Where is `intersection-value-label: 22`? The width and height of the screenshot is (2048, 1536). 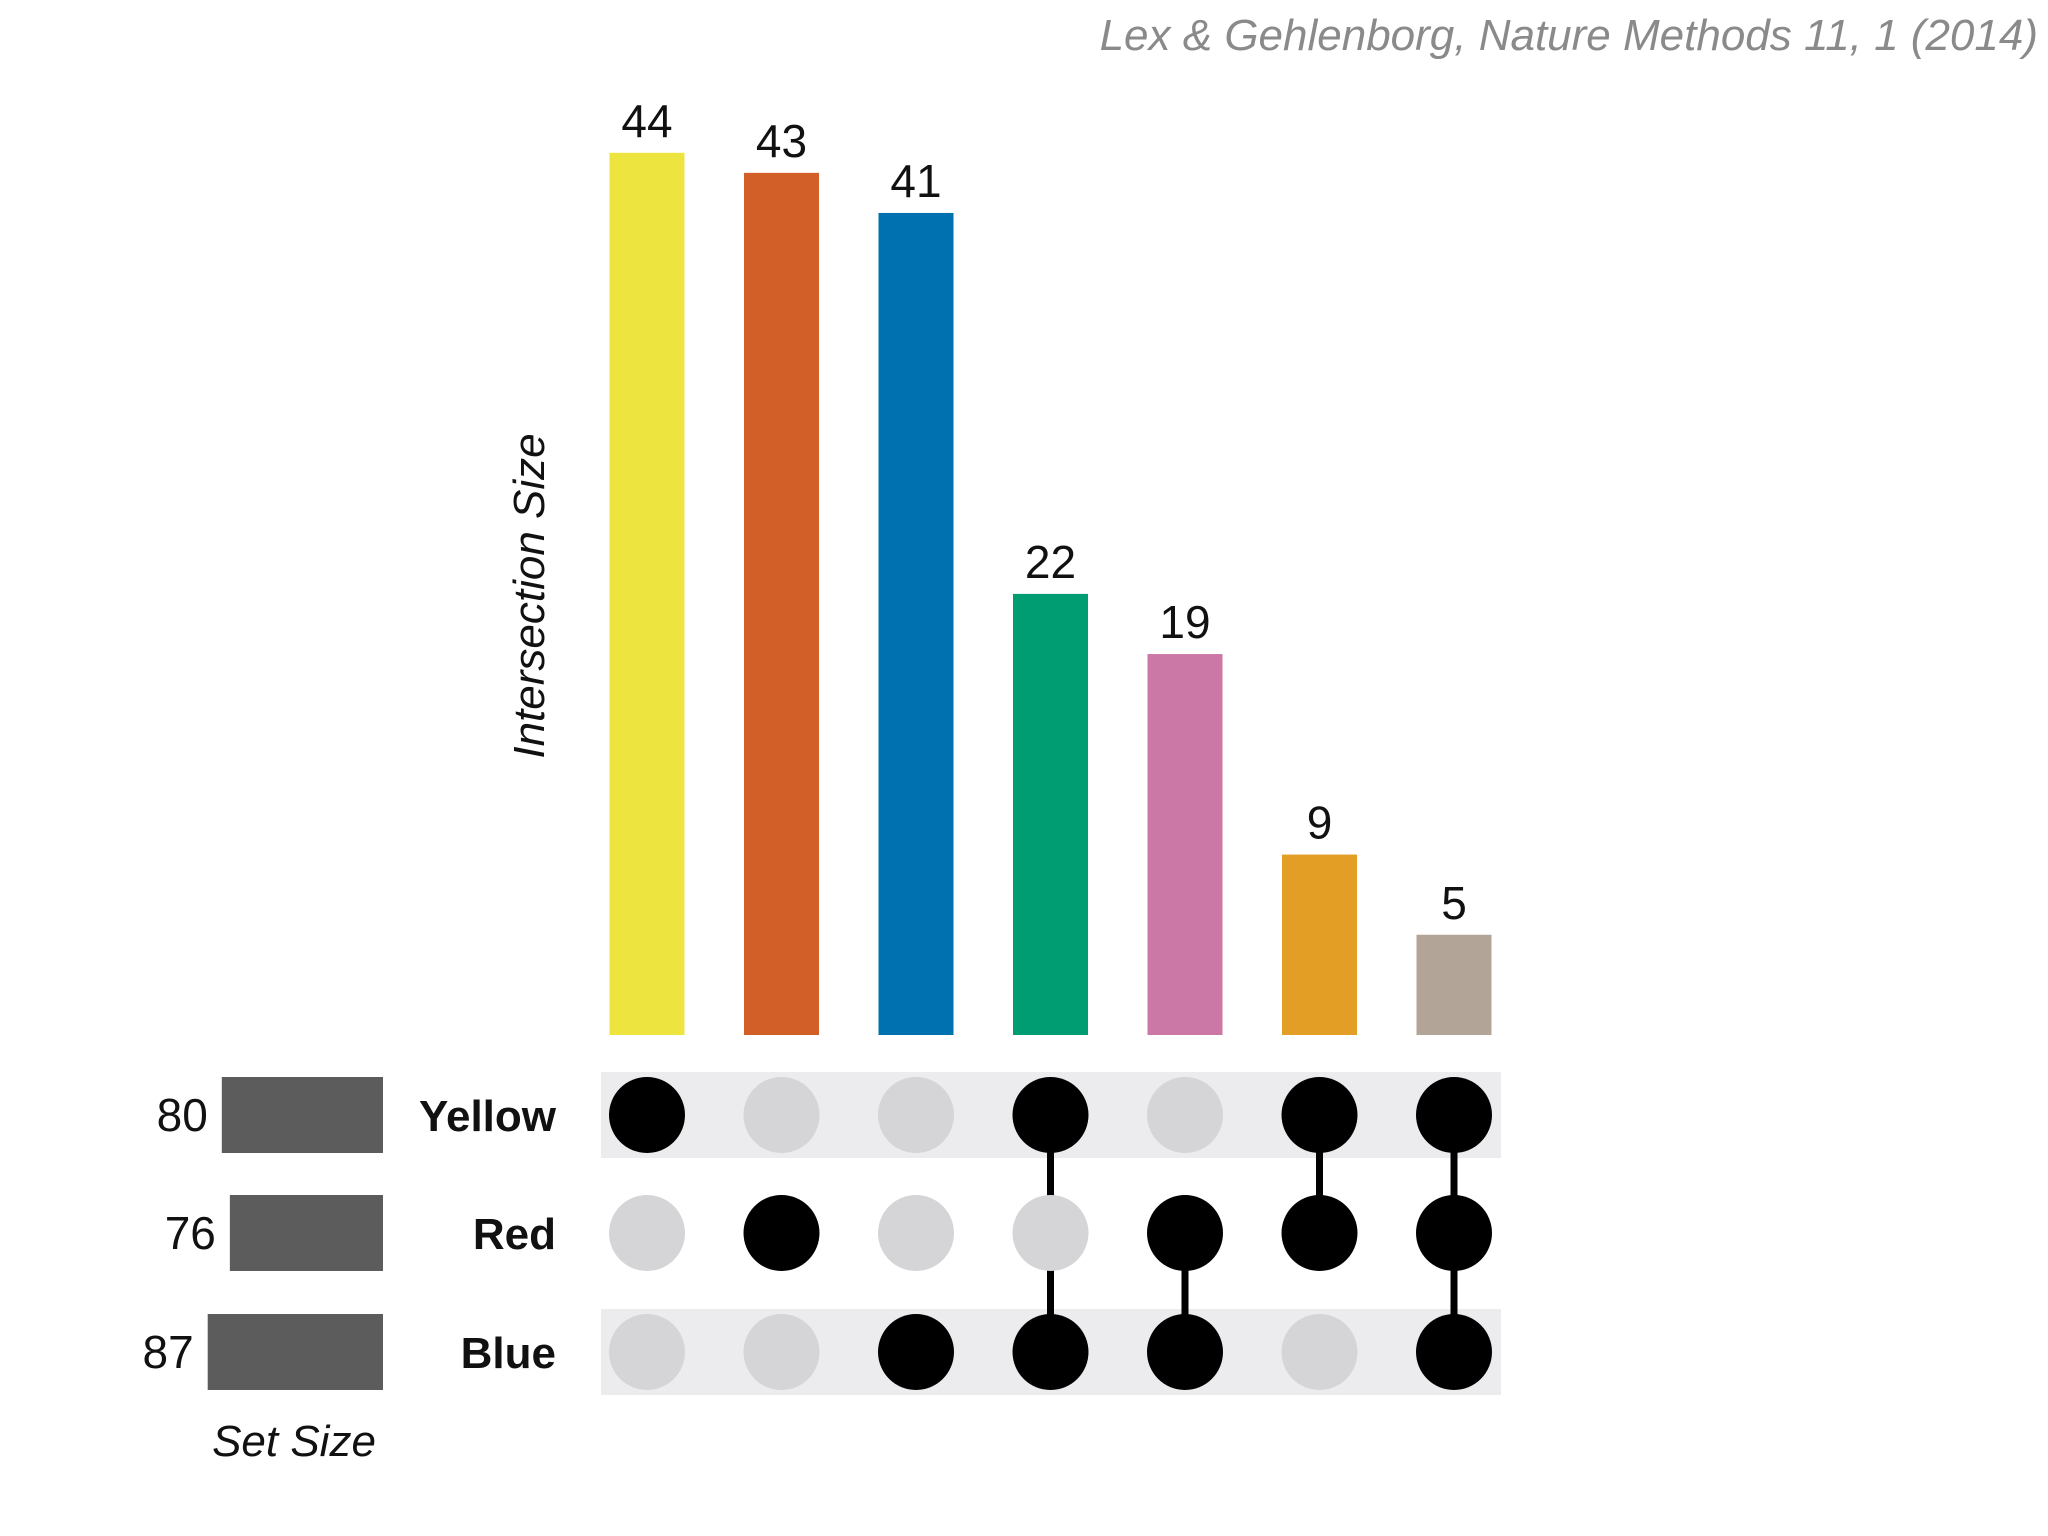 intersection-value-label: 22 is located at coordinates (1050, 562).